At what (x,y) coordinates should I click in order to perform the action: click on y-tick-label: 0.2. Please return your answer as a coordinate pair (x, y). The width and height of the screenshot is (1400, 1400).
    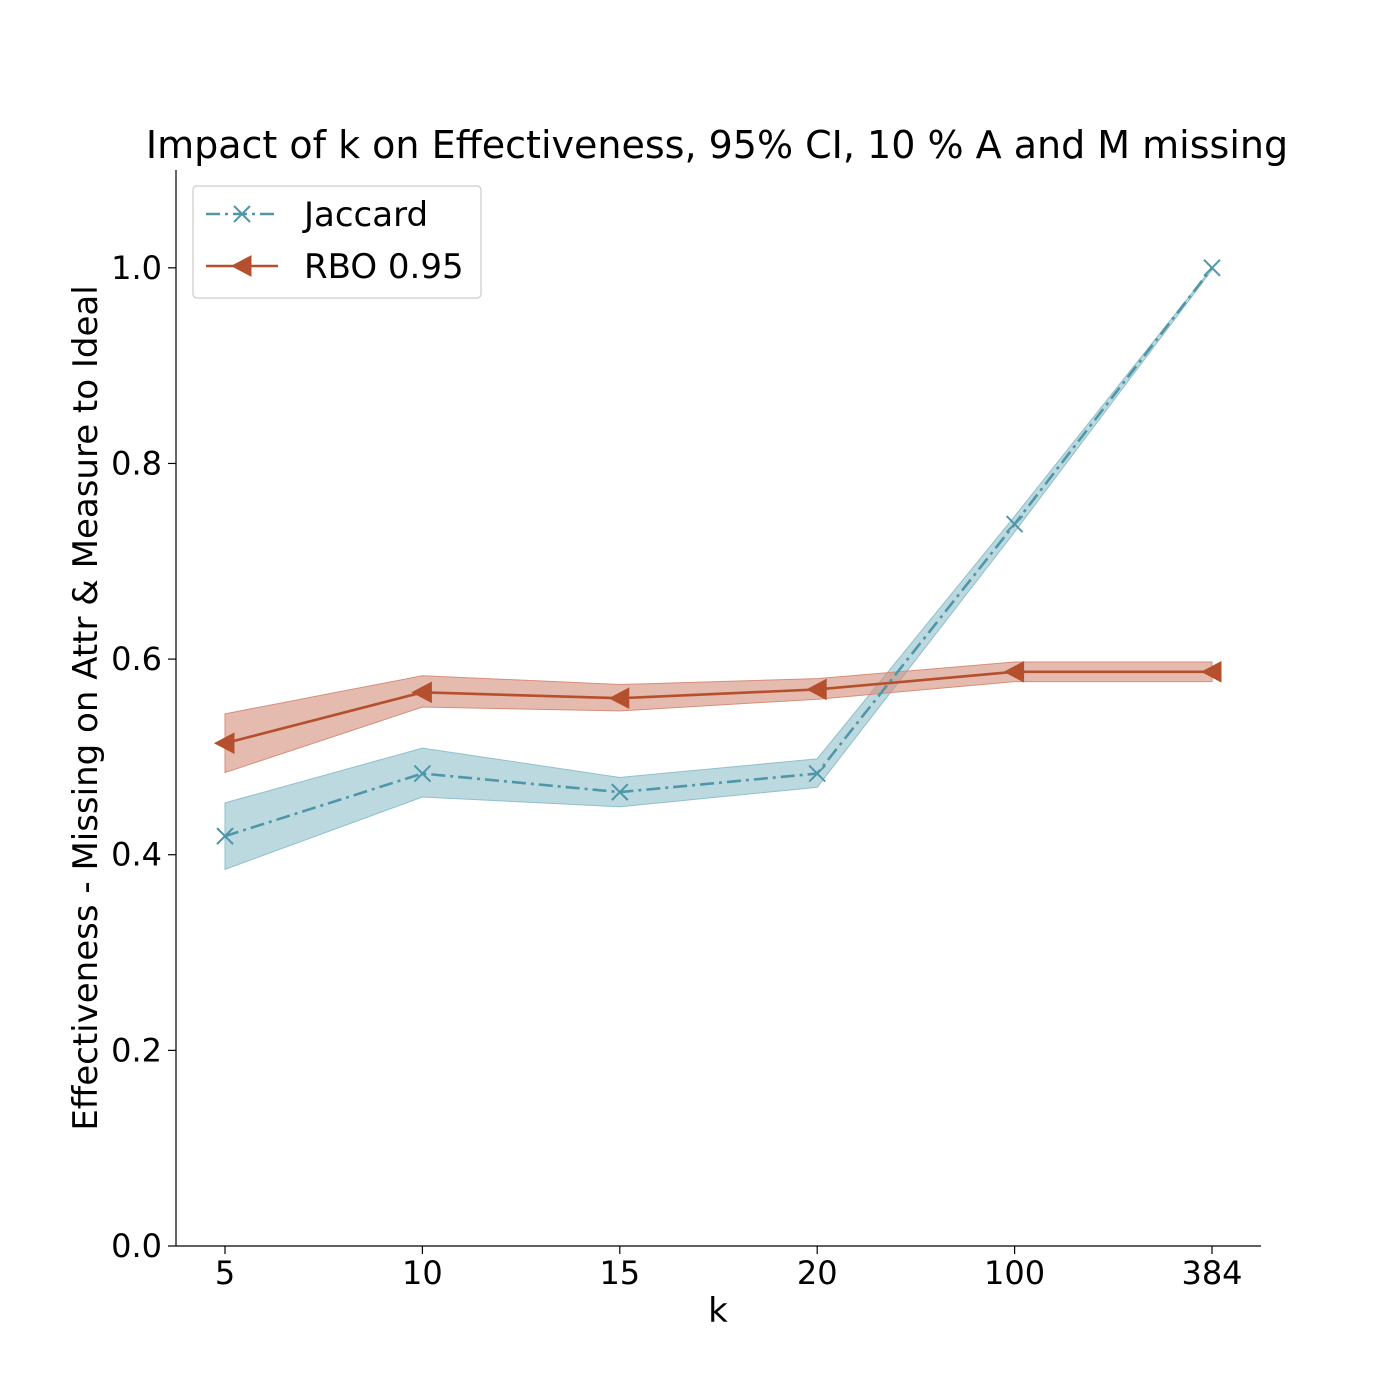
    Looking at the image, I should click on (136, 1050).